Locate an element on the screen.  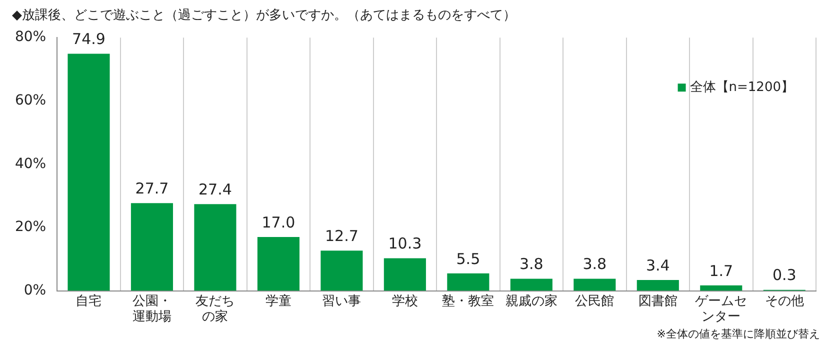
x-tick-label: 自宅 is located at coordinates (89, 300).